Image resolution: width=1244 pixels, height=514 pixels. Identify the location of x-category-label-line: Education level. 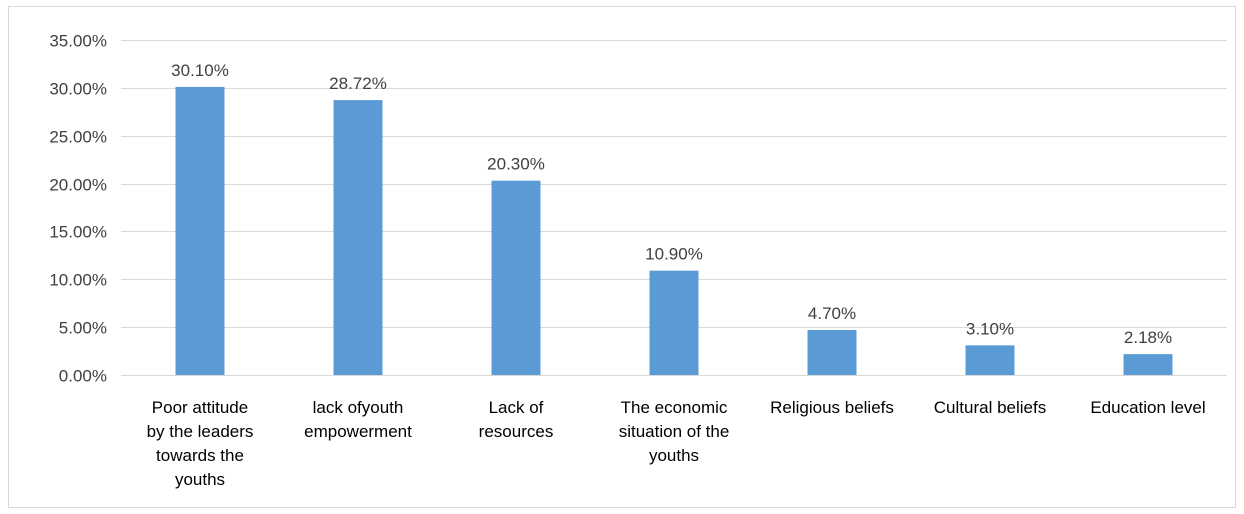
(1147, 407).